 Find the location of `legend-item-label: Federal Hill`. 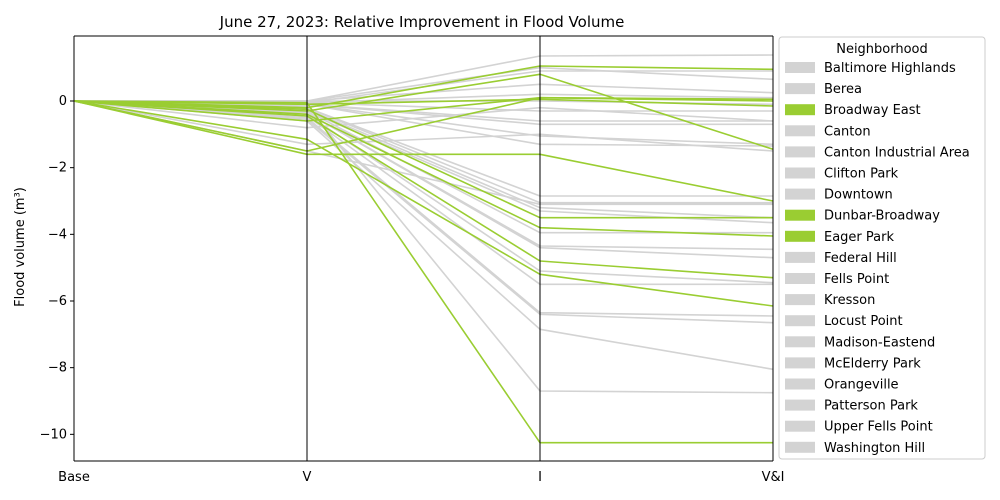

legend-item-label: Federal Hill is located at coordinates (860, 258).